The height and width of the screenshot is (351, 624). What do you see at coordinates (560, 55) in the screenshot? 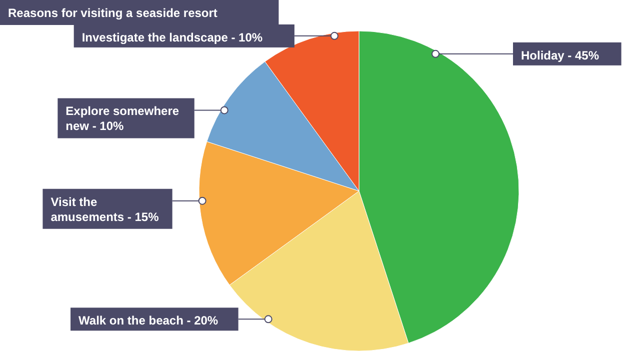
I see `slice-label: Holiday - 45%` at bounding box center [560, 55].